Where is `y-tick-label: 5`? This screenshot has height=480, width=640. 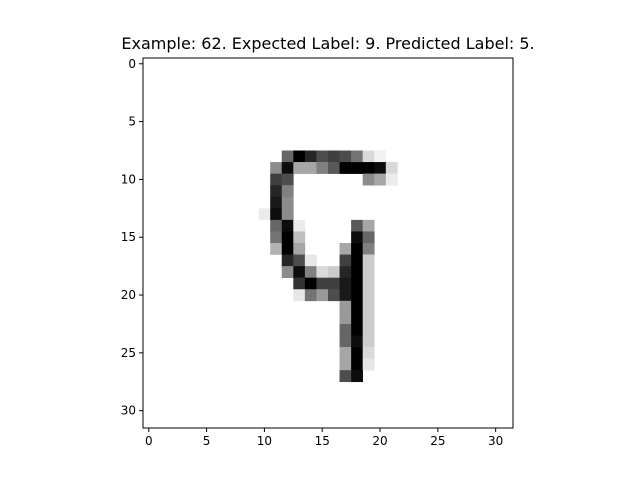 y-tick-label: 5 is located at coordinates (132, 122).